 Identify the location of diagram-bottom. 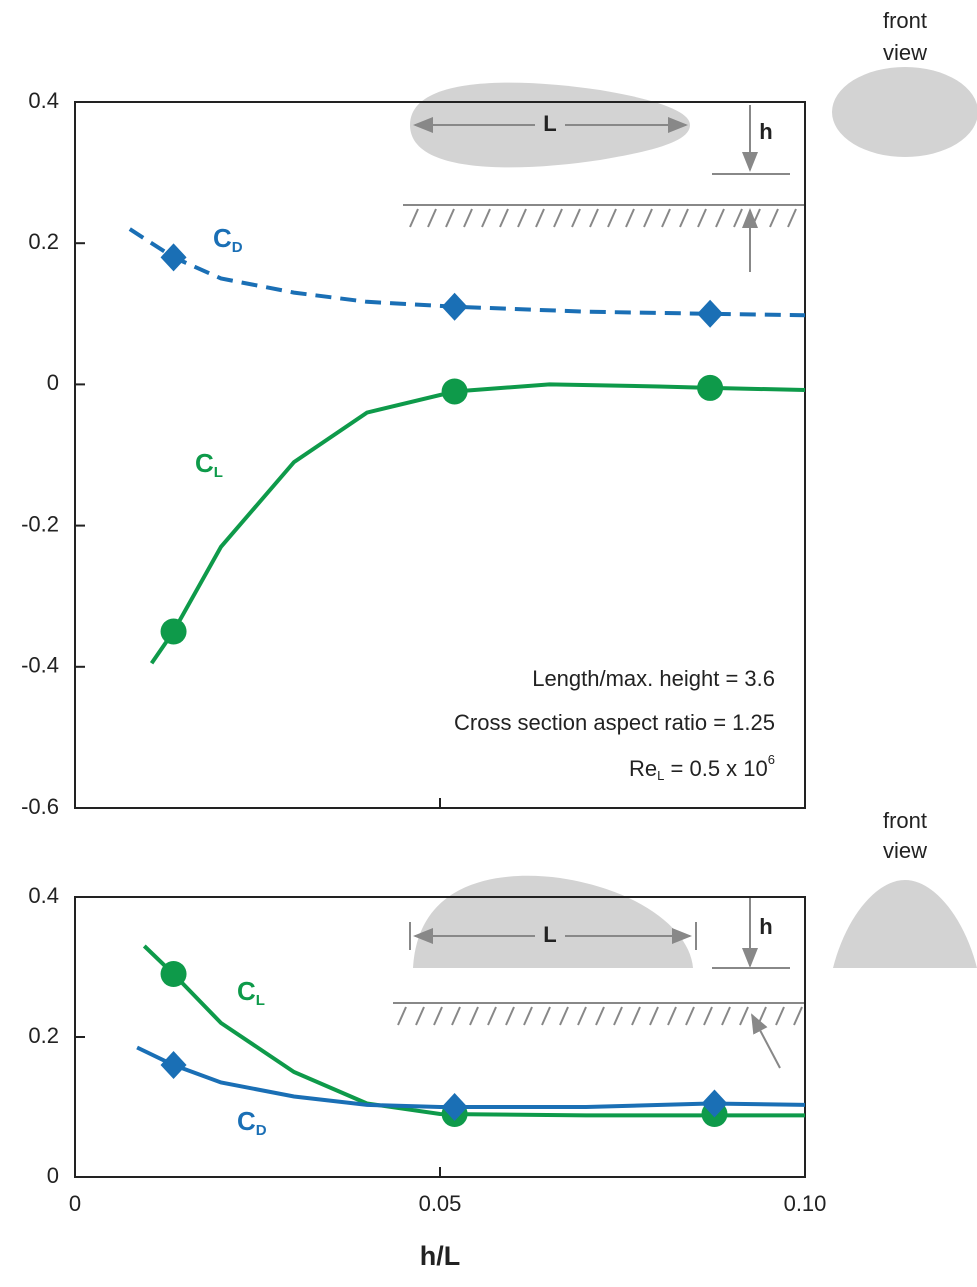
(685, 972).